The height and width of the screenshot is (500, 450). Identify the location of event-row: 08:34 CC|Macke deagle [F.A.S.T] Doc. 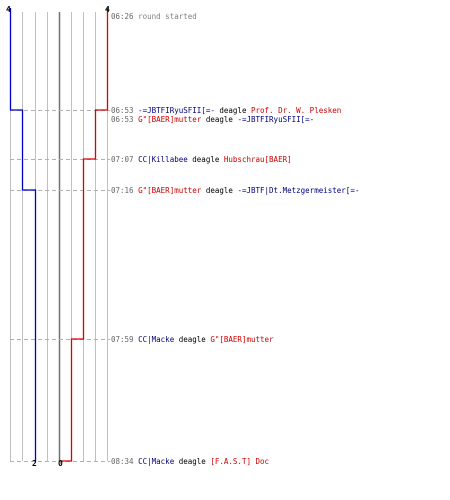
(190, 461).